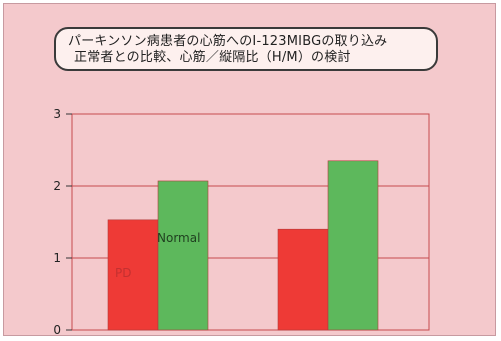  What do you see at coordinates (57, 258) in the screenshot?
I see `y-tick-label: 1` at bounding box center [57, 258].